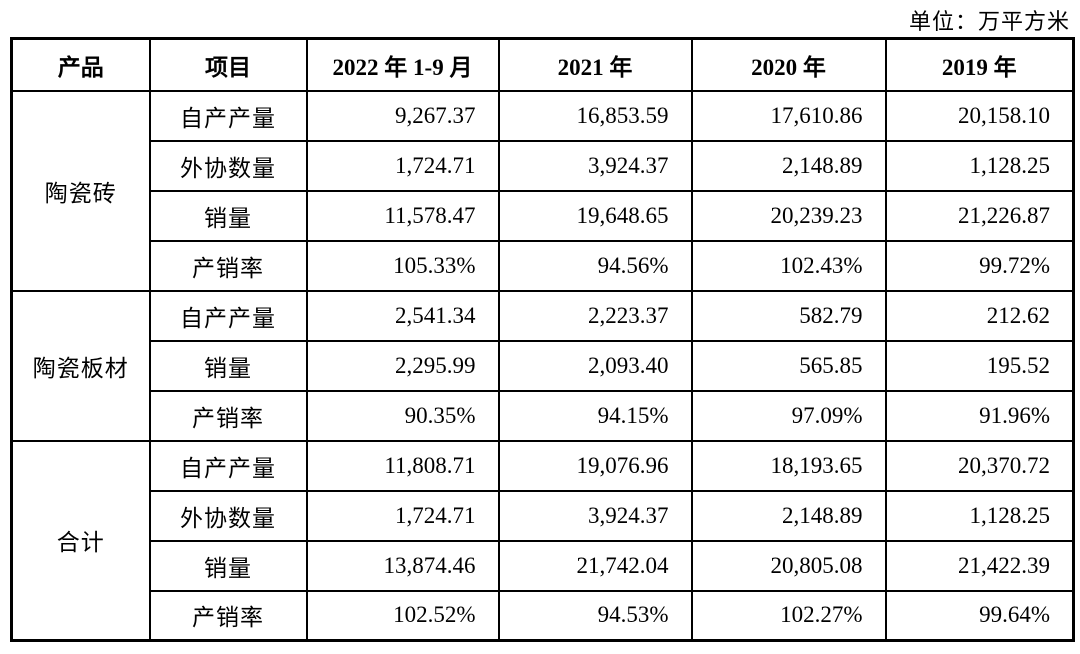  I want to click on unit-label: 单位：万平方米, so click(989, 21).